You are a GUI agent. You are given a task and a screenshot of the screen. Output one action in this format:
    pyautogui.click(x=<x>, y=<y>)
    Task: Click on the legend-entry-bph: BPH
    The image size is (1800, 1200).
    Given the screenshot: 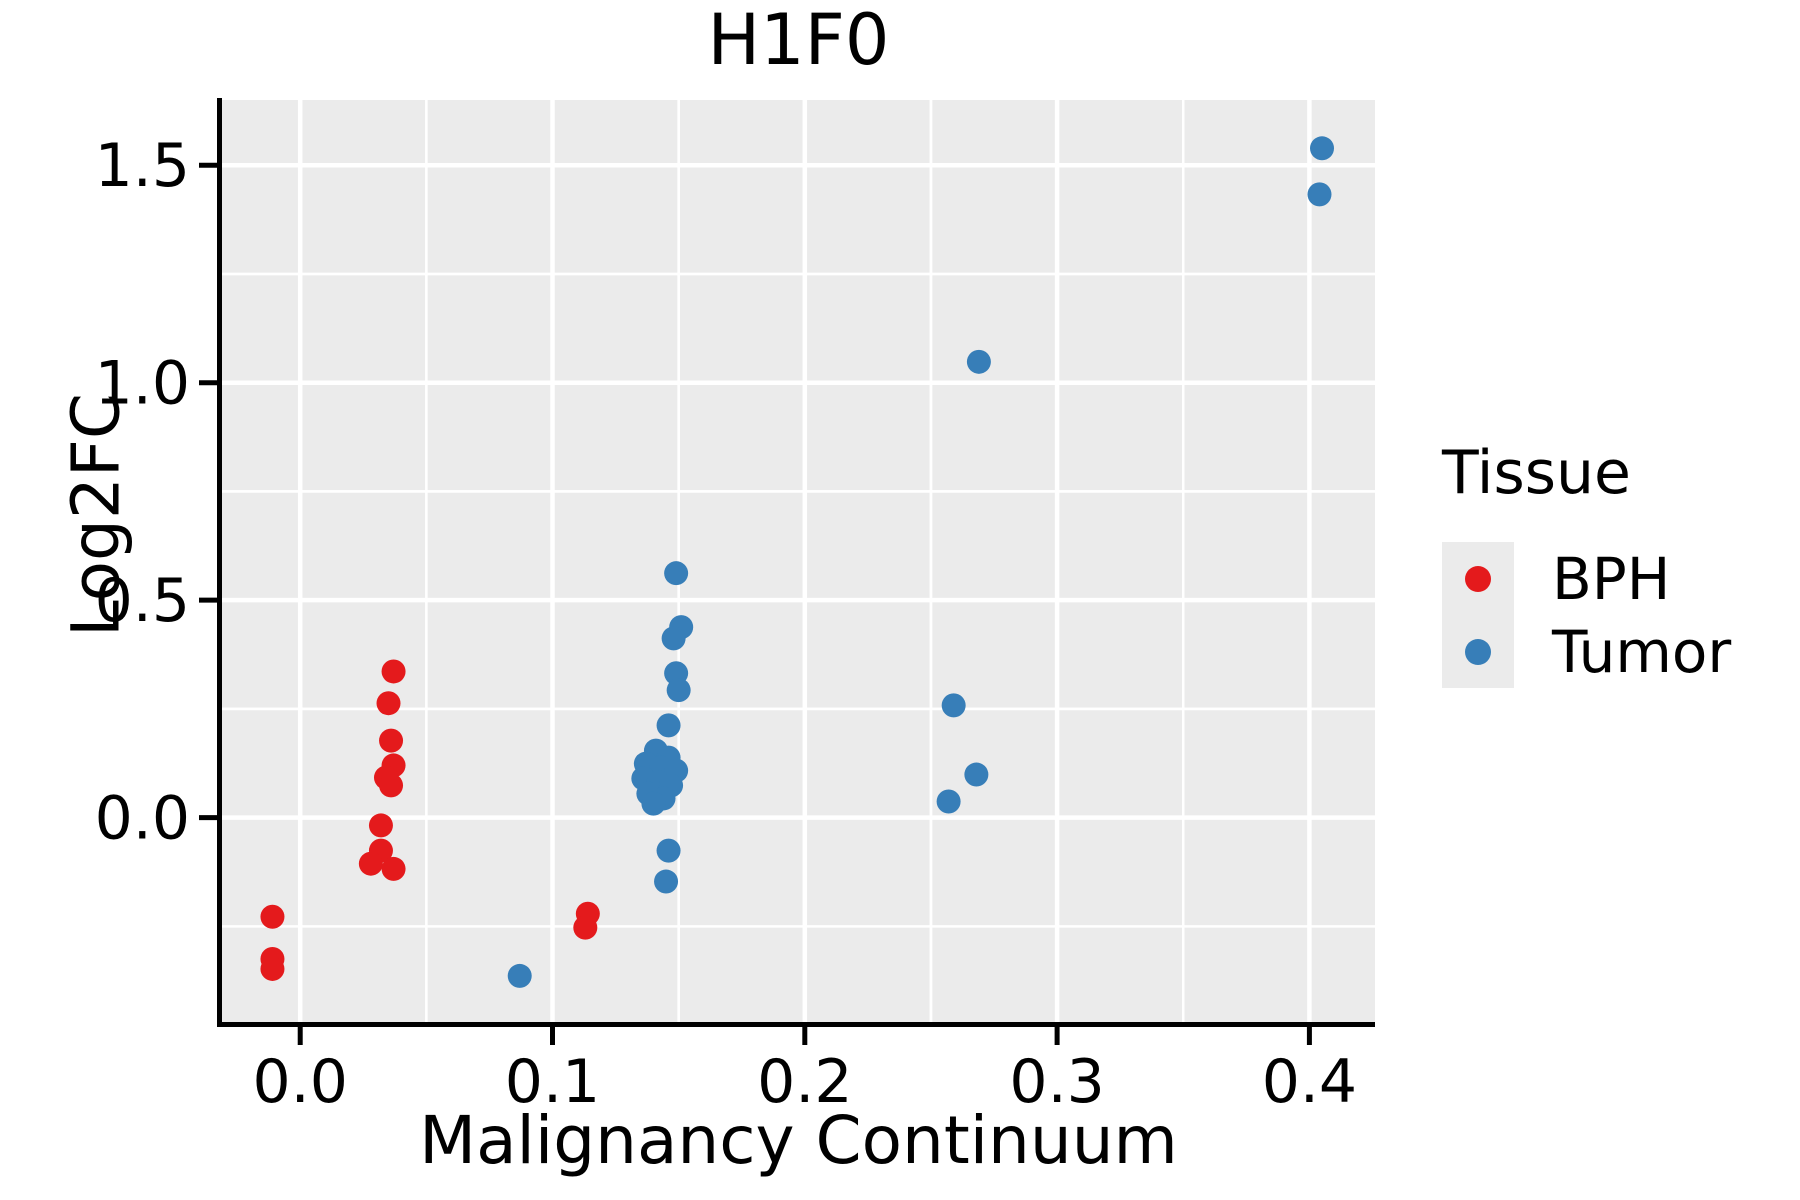 What is the action you would take?
    pyautogui.click(x=1586, y=578)
    